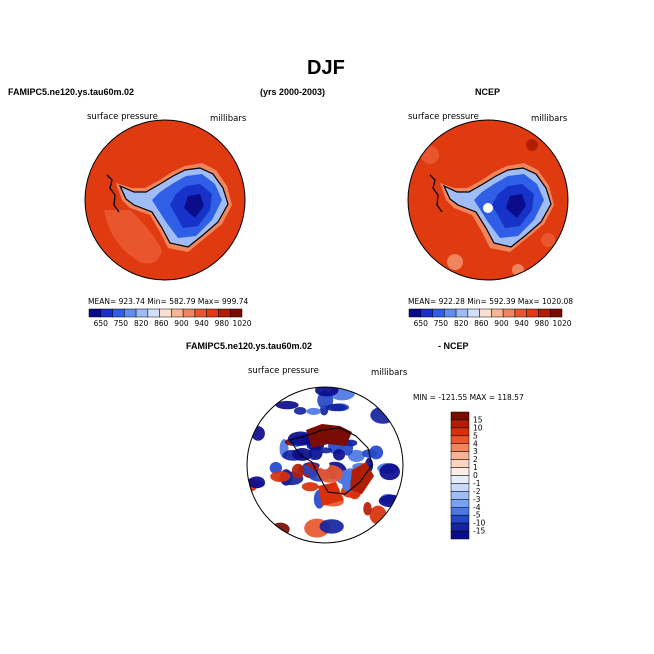 The image size is (654, 654). I want to click on variable-label-3: surface pressure, so click(283, 371).